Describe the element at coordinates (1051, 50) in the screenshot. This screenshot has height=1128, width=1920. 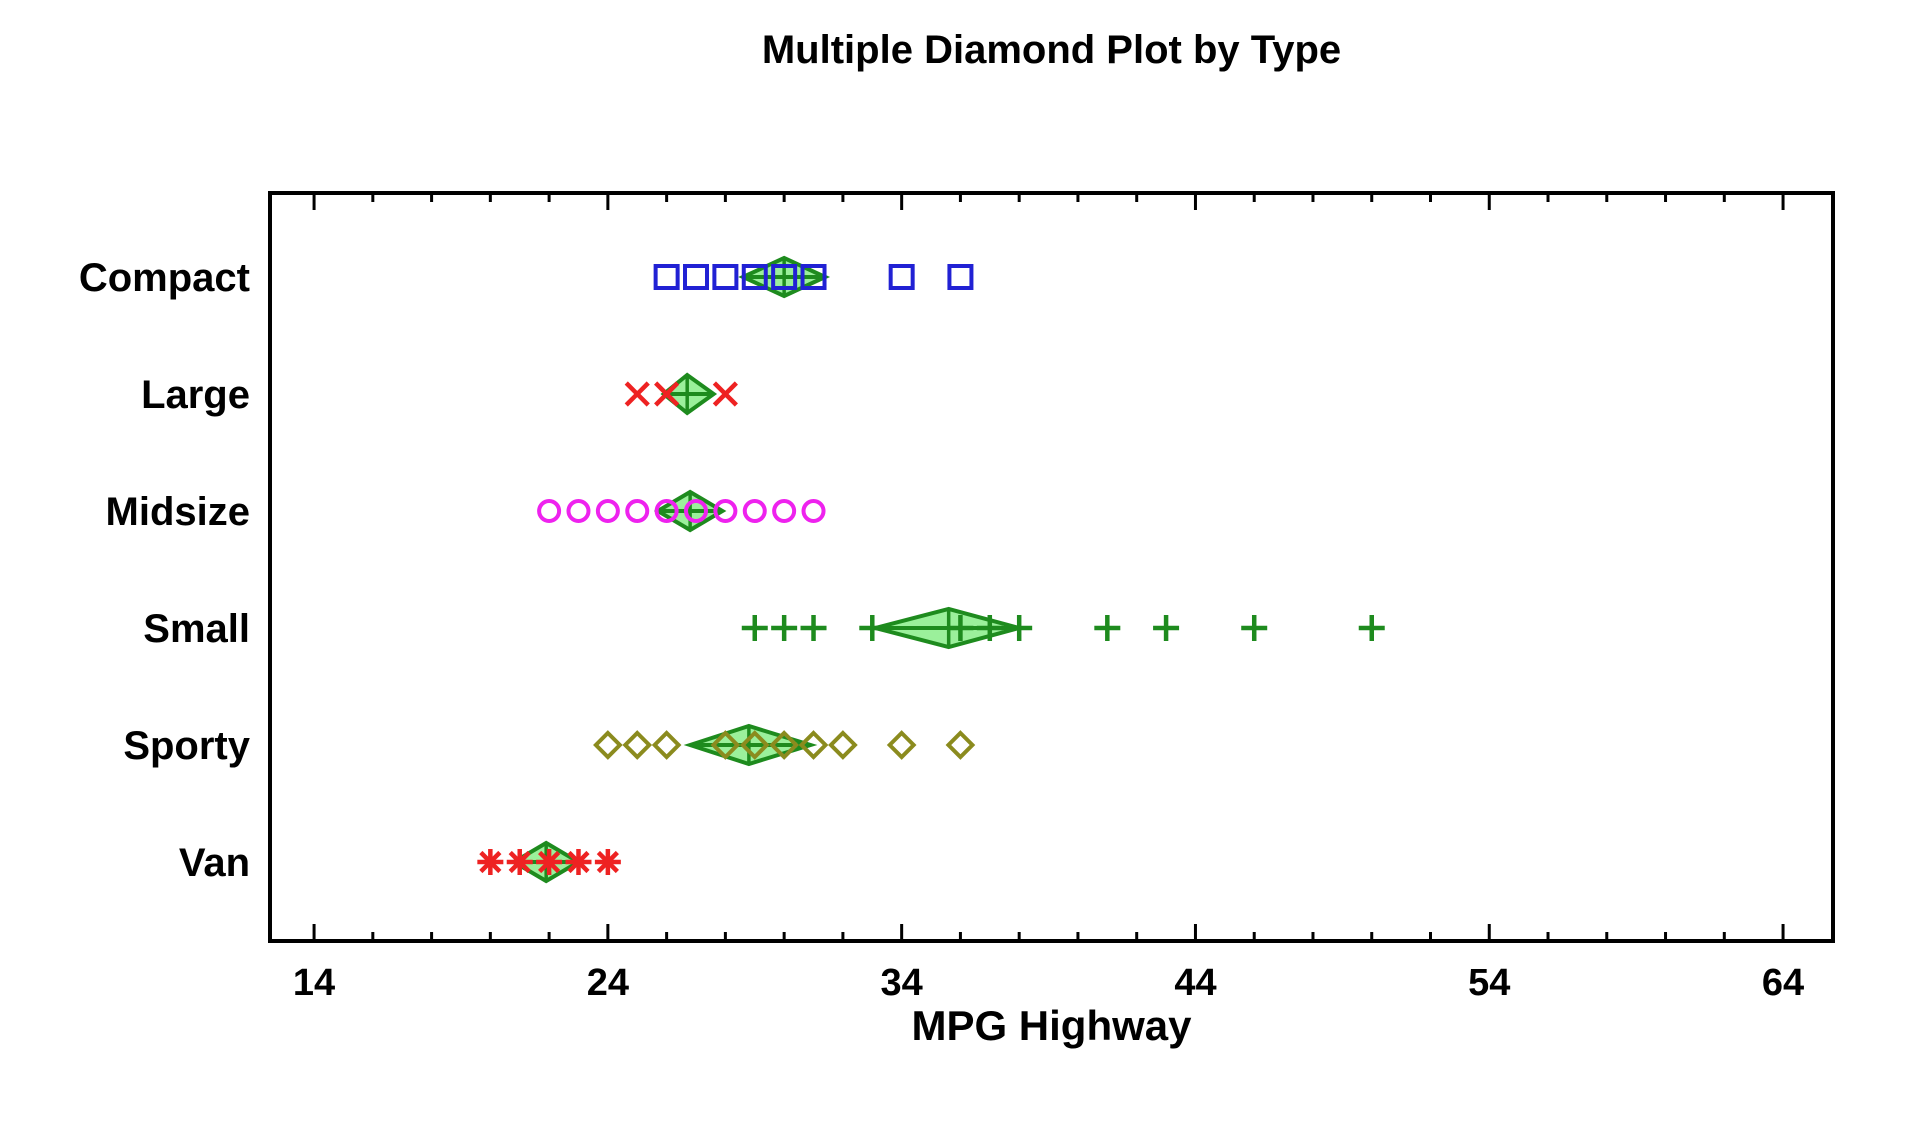
I see `chart-title: Multiple Diamond Plot by Type` at that location.